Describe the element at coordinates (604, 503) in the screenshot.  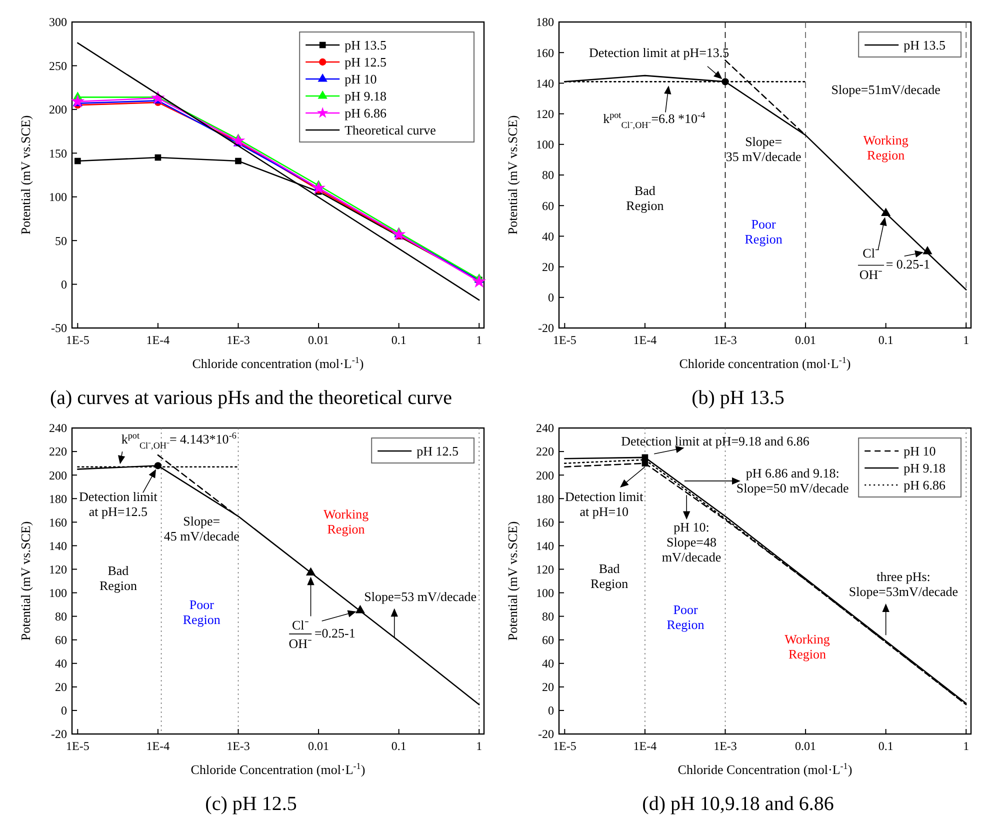
I see `annotation: Detection limit at pH=10` at that location.